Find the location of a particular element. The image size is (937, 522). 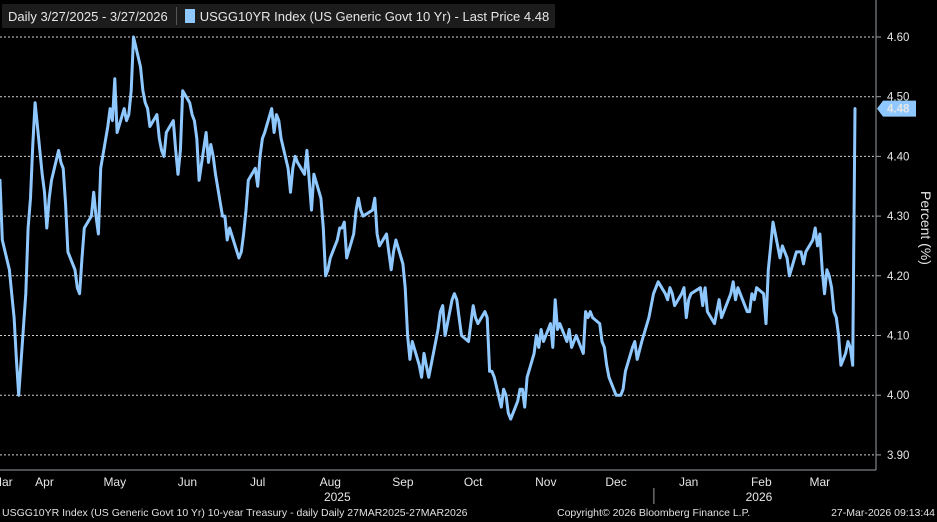

x-tick-label: Aug is located at coordinates (330, 482).